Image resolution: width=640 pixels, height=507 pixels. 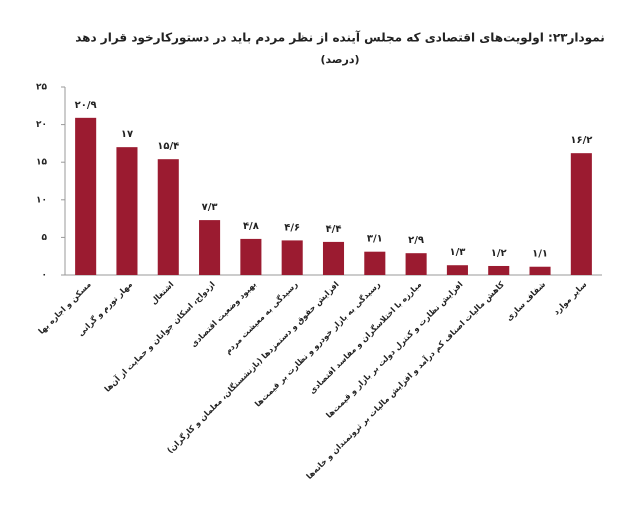 I want to click on value-label: ۱/۳, so click(x=457, y=252).